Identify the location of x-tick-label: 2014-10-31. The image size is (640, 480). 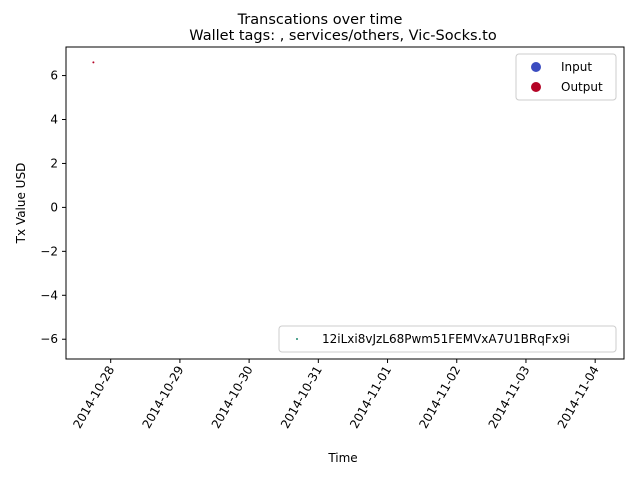
(301, 397).